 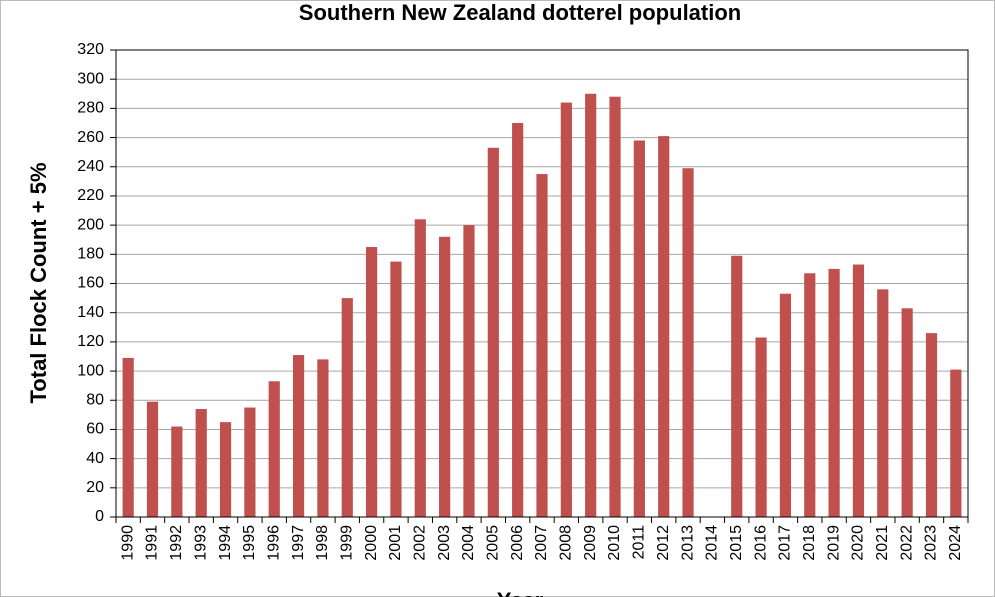 What do you see at coordinates (639, 542) in the screenshot?
I see `x-tick-label: 2011` at bounding box center [639, 542].